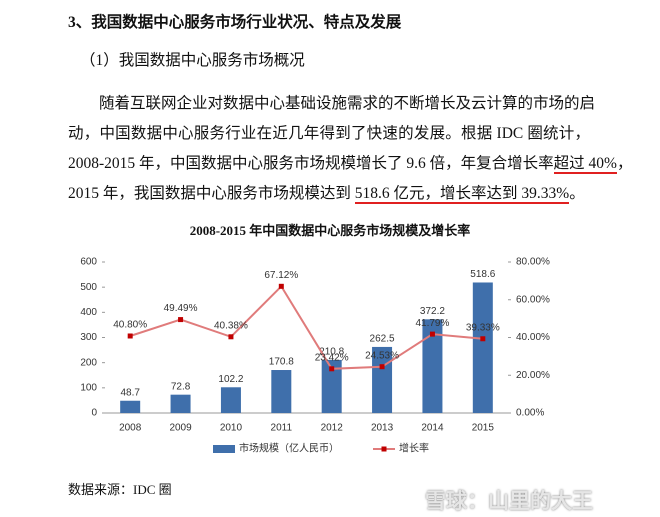 Image resolution: width=660 pixels, height=517 pixels. Describe the element at coordinates (282, 428) in the screenshot. I see `x-tick-label: 2011` at that location.